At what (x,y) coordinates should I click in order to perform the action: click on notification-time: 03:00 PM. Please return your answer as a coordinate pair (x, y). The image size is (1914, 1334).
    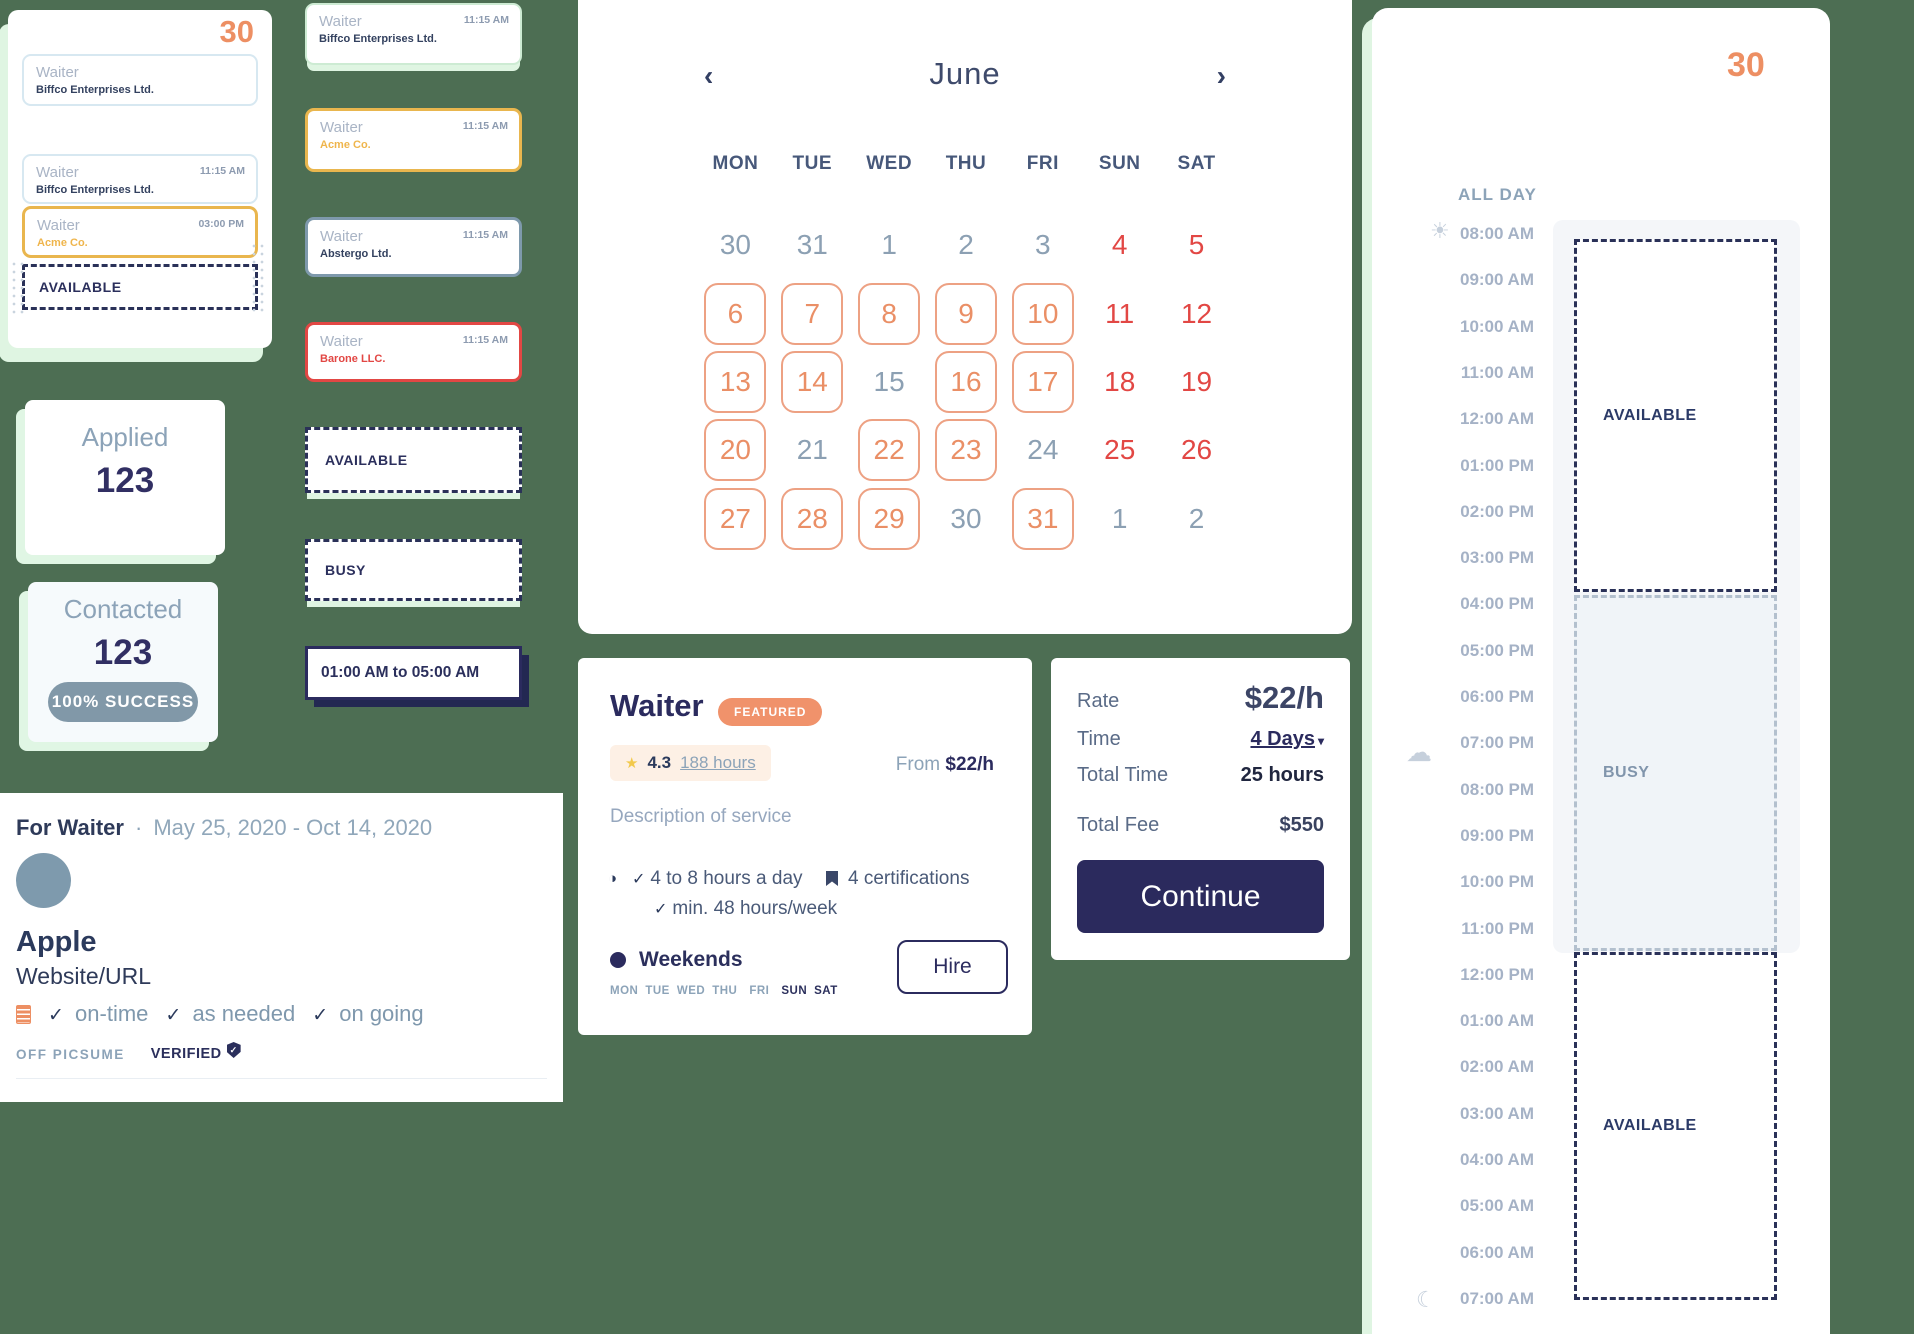
    Looking at the image, I should click on (221, 224).